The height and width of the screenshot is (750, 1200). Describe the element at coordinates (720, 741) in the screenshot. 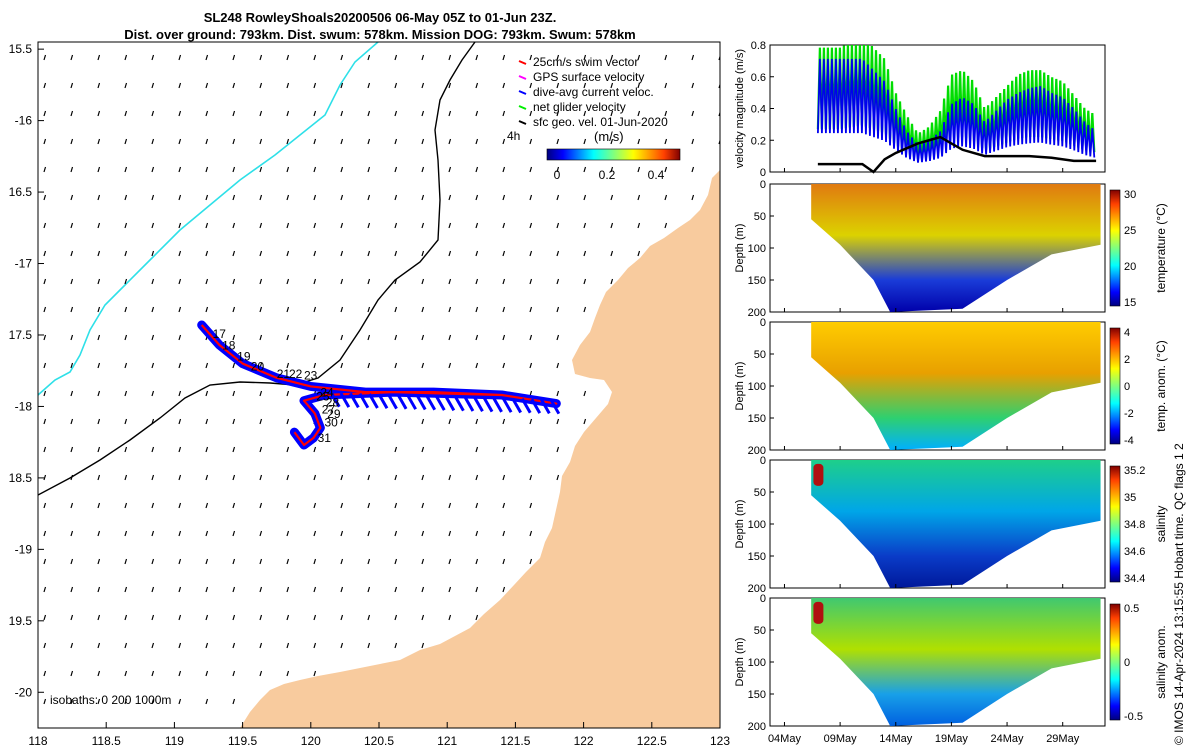

I see `x-tick-label: 123` at that location.